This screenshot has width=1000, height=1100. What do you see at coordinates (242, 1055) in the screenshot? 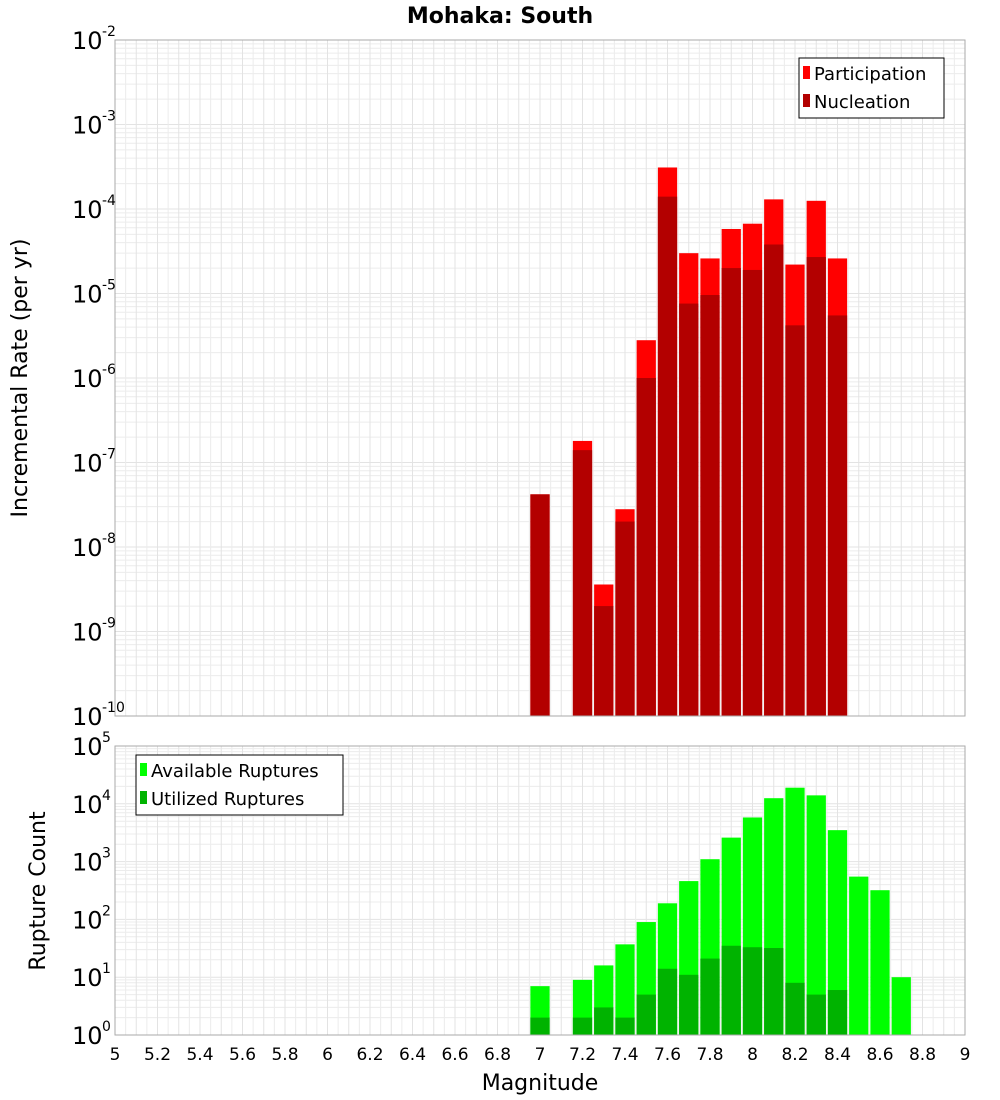
I see `x-tick-label: 5.6` at bounding box center [242, 1055].